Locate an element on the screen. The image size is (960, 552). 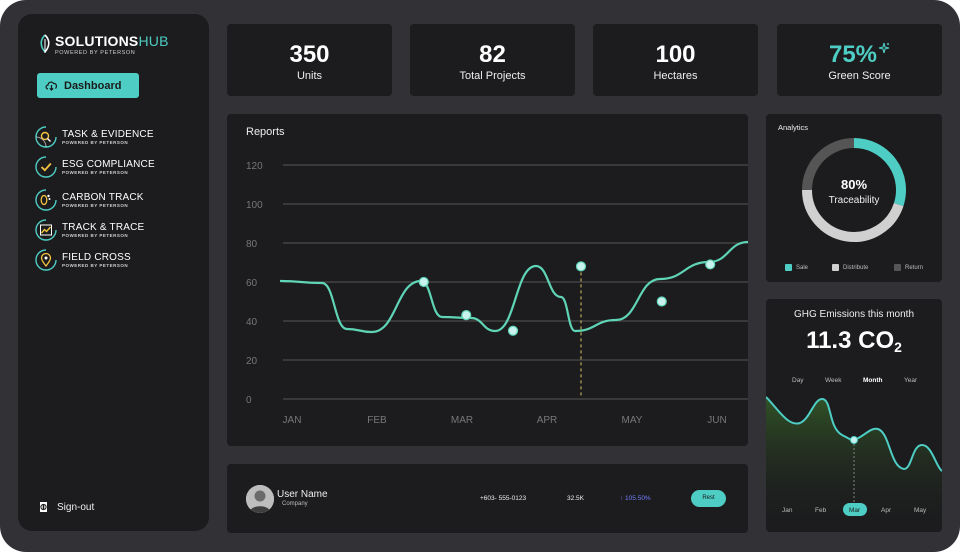
cloud-download-icon is located at coordinates (51, 86).